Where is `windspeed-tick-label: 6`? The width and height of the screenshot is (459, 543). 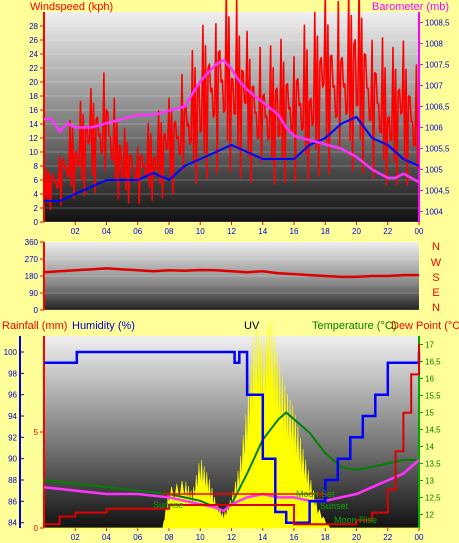
windspeed-tick-label: 6 is located at coordinates (36, 180).